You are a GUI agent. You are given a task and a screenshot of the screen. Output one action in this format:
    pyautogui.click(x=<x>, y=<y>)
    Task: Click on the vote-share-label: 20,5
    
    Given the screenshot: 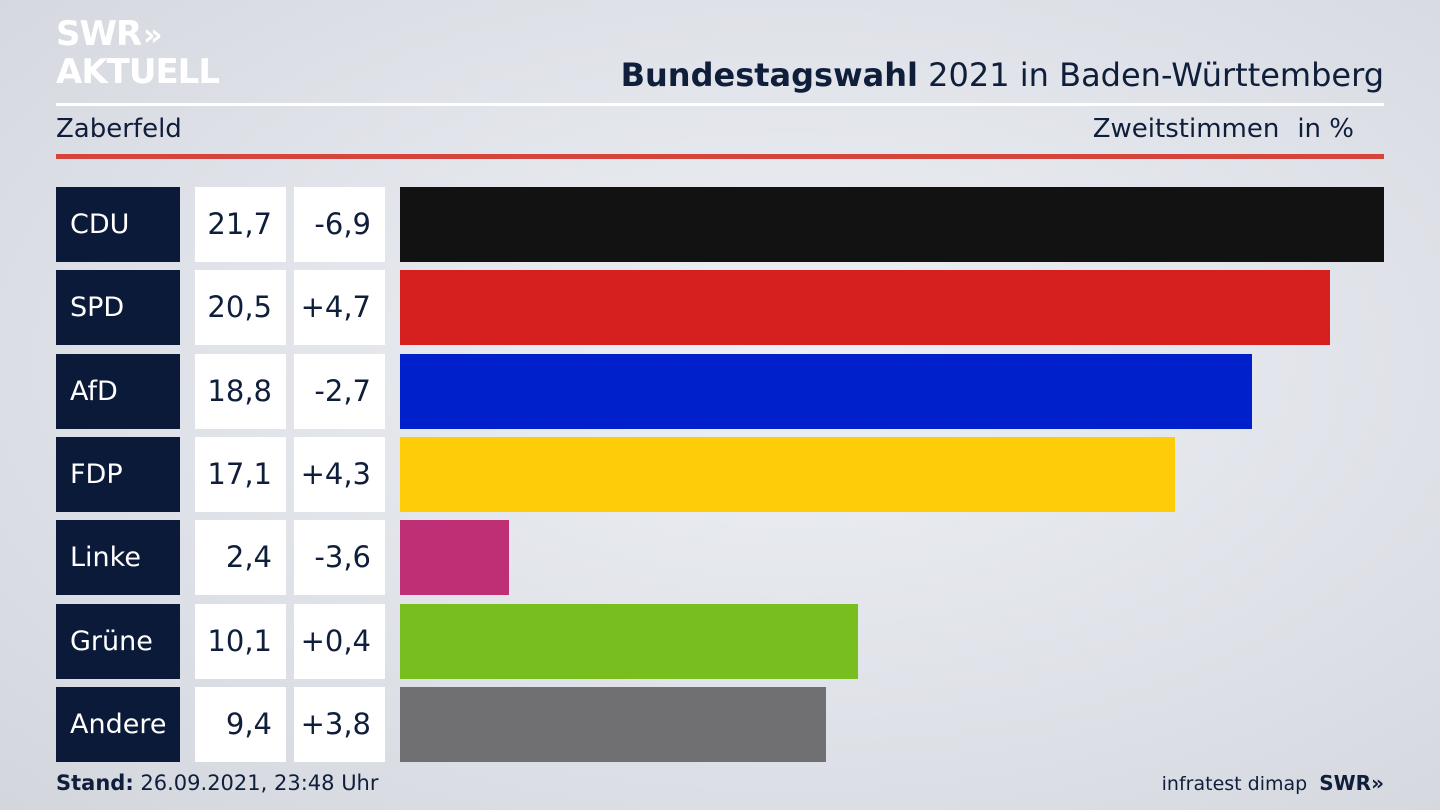 What is the action you would take?
    pyautogui.click(x=240, y=307)
    